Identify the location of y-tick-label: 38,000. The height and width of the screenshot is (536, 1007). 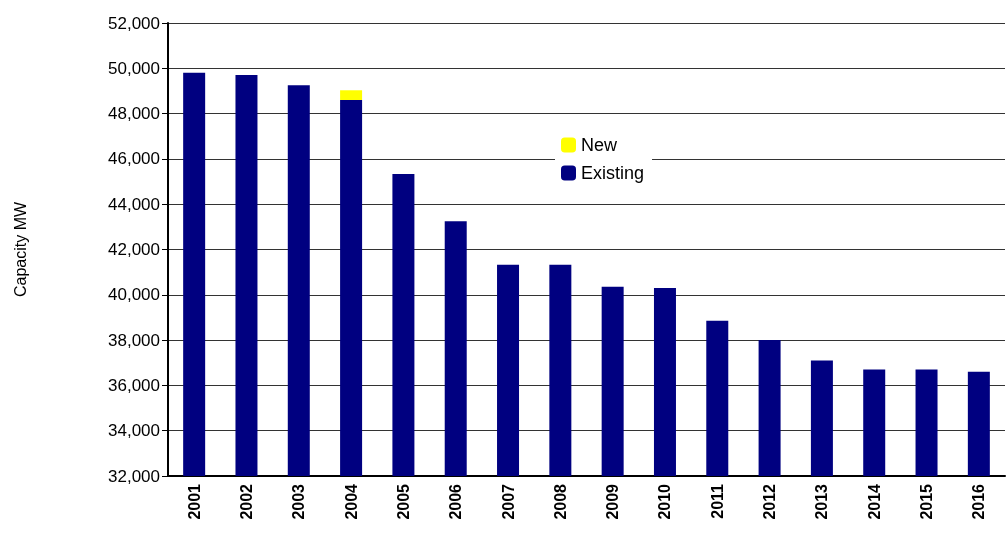
(134, 340).